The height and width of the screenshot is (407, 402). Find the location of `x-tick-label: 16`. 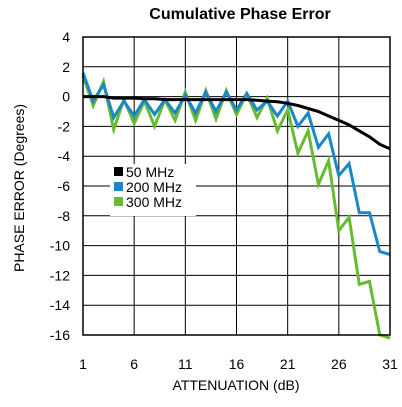

x-tick-label: 16 is located at coordinates (237, 364).